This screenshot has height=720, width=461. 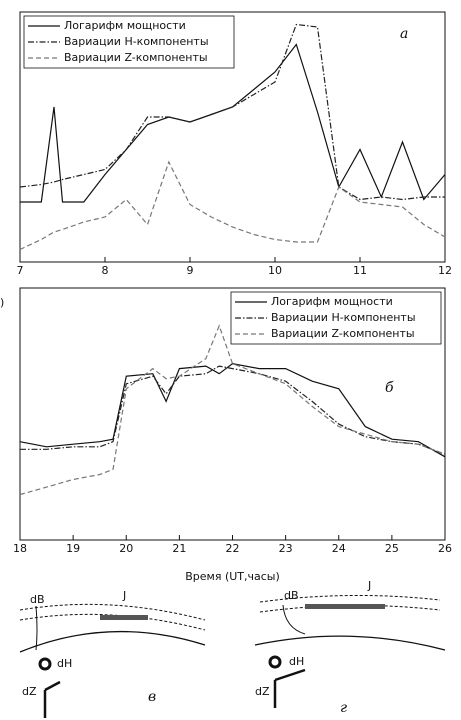 I want to click on panel-label: а, so click(x=404, y=34).